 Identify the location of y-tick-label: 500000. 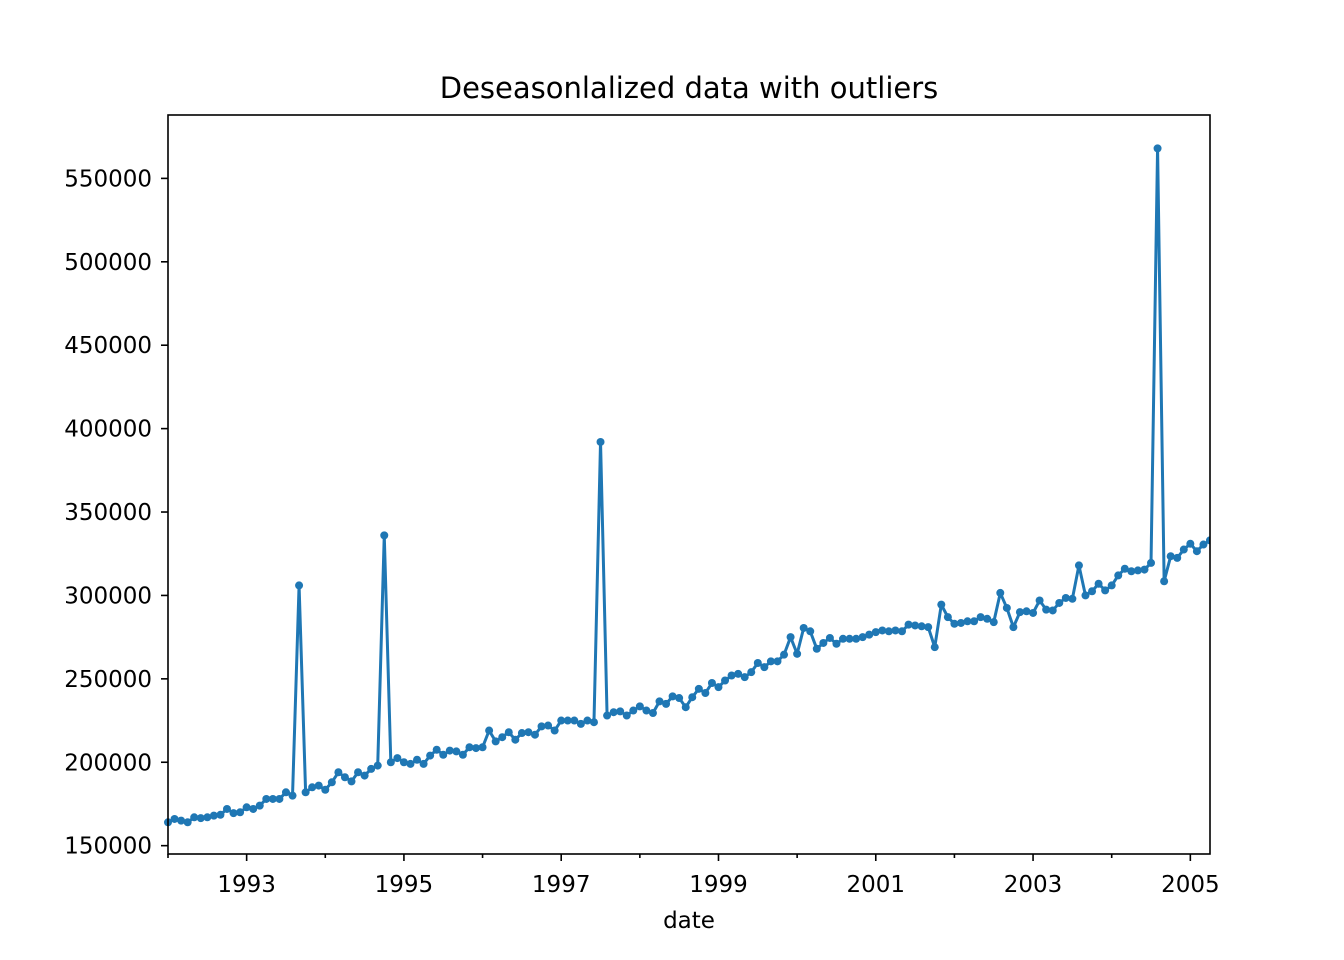
(108, 263).